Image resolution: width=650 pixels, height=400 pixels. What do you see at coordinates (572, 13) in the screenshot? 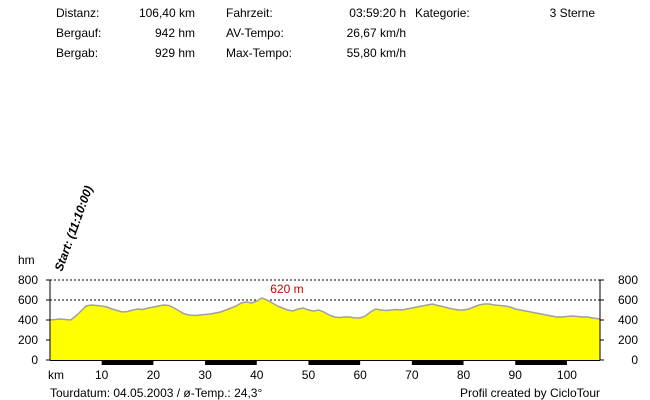
I see `kategorie-value: 3 Sterne` at bounding box center [572, 13].